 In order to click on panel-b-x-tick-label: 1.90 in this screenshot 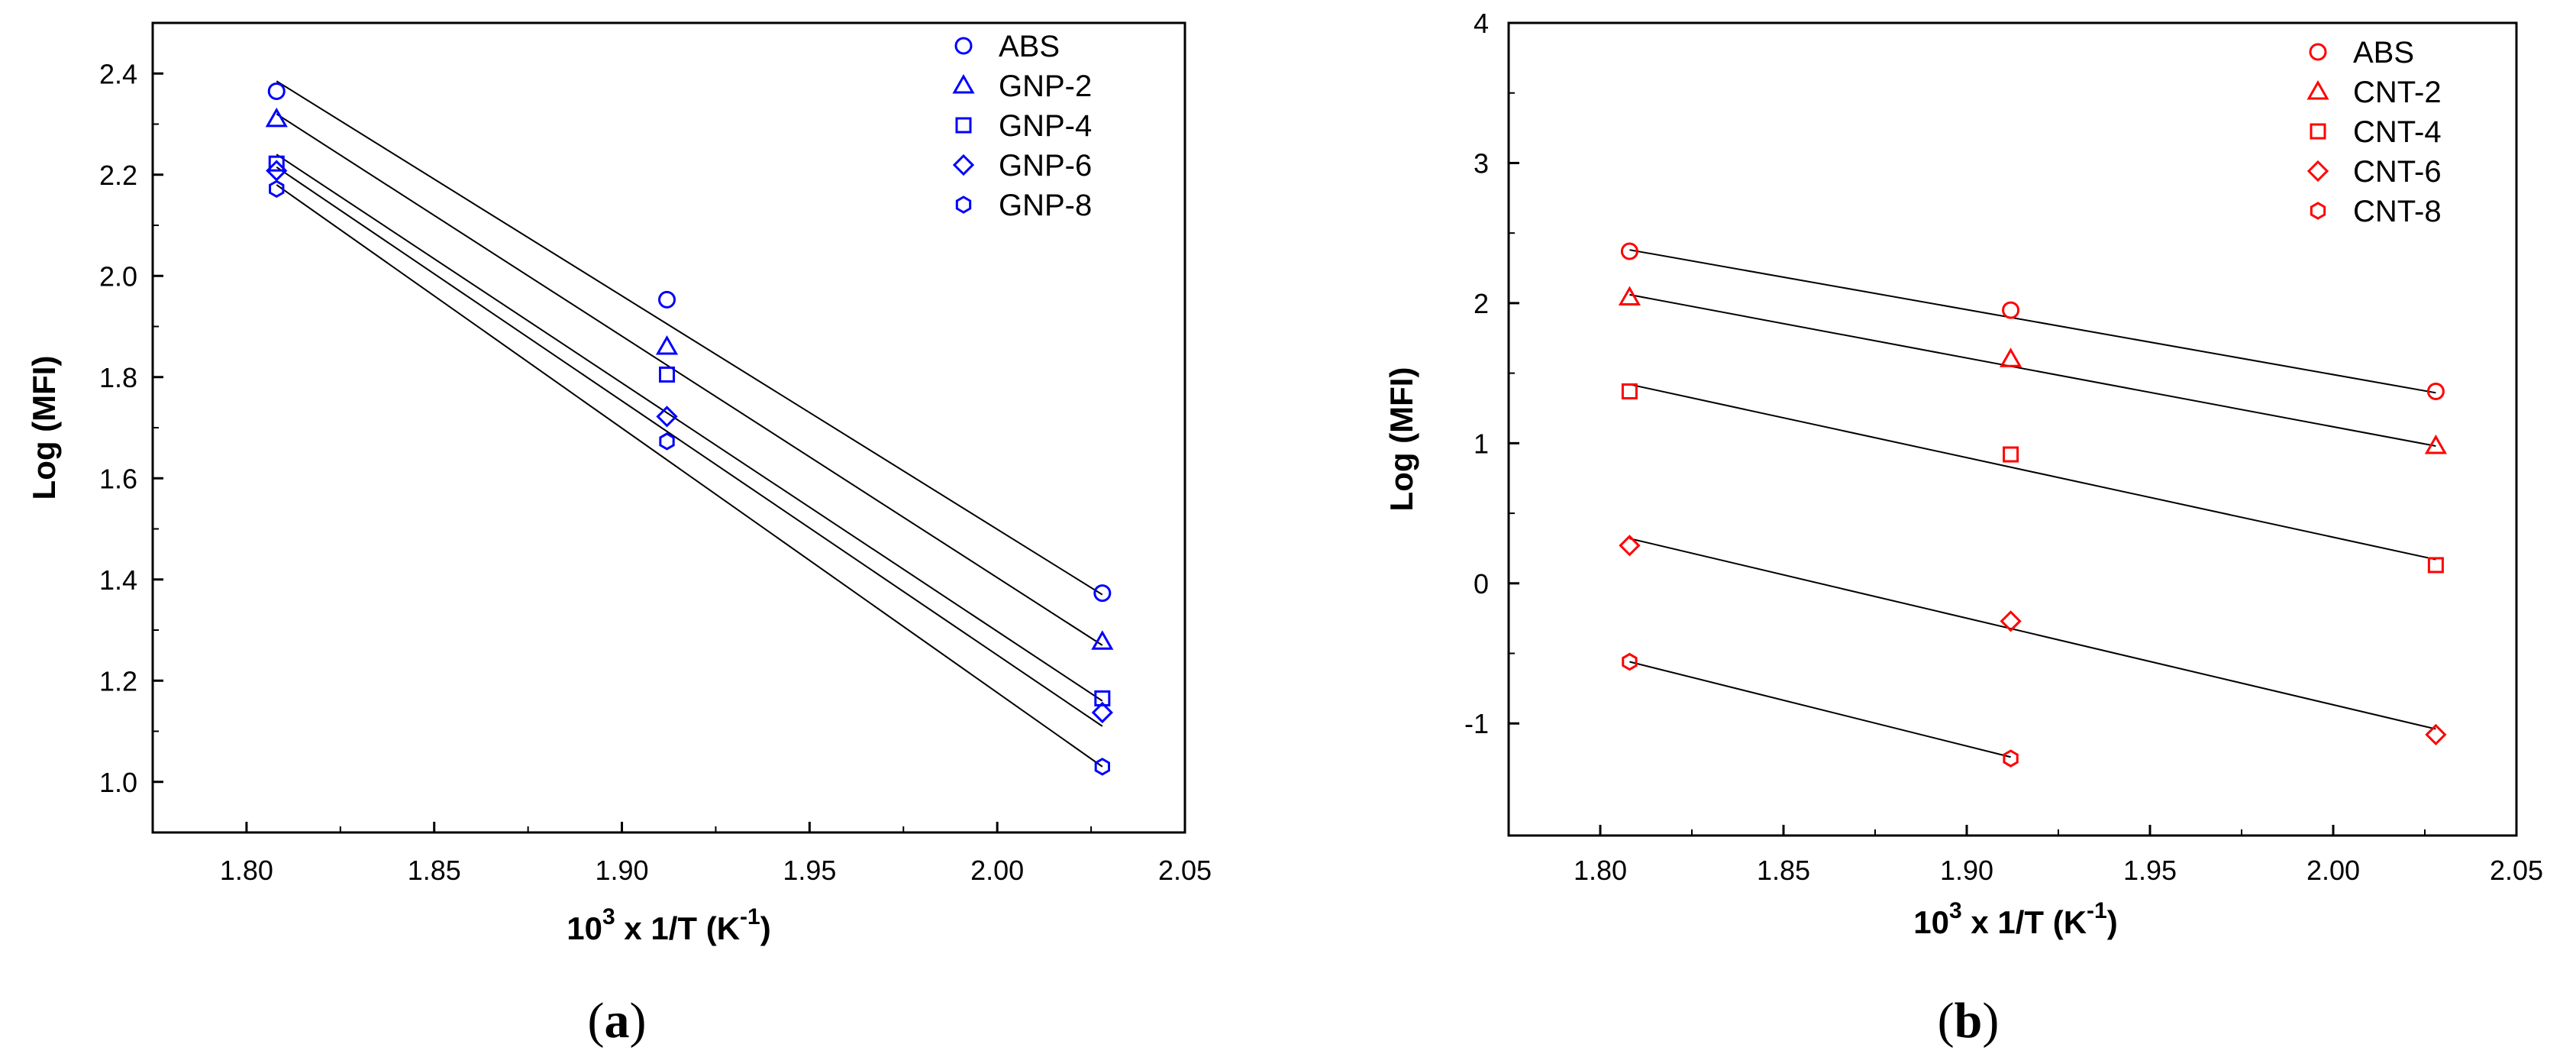, I will do `click(1966, 870)`.